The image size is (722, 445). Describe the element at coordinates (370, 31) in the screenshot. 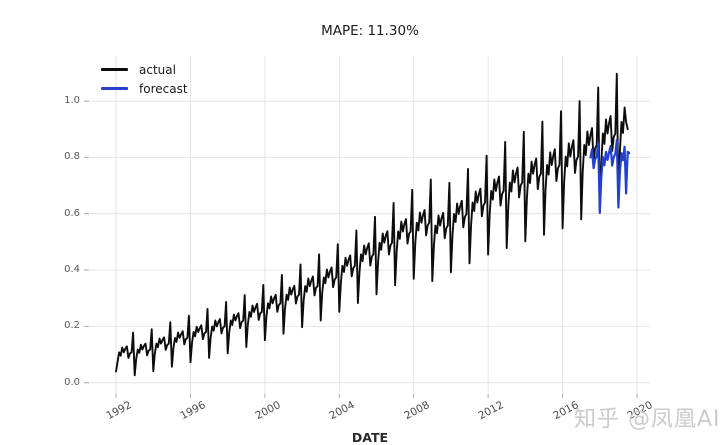

I see `chart-title: MAPE: 11.30%` at that location.